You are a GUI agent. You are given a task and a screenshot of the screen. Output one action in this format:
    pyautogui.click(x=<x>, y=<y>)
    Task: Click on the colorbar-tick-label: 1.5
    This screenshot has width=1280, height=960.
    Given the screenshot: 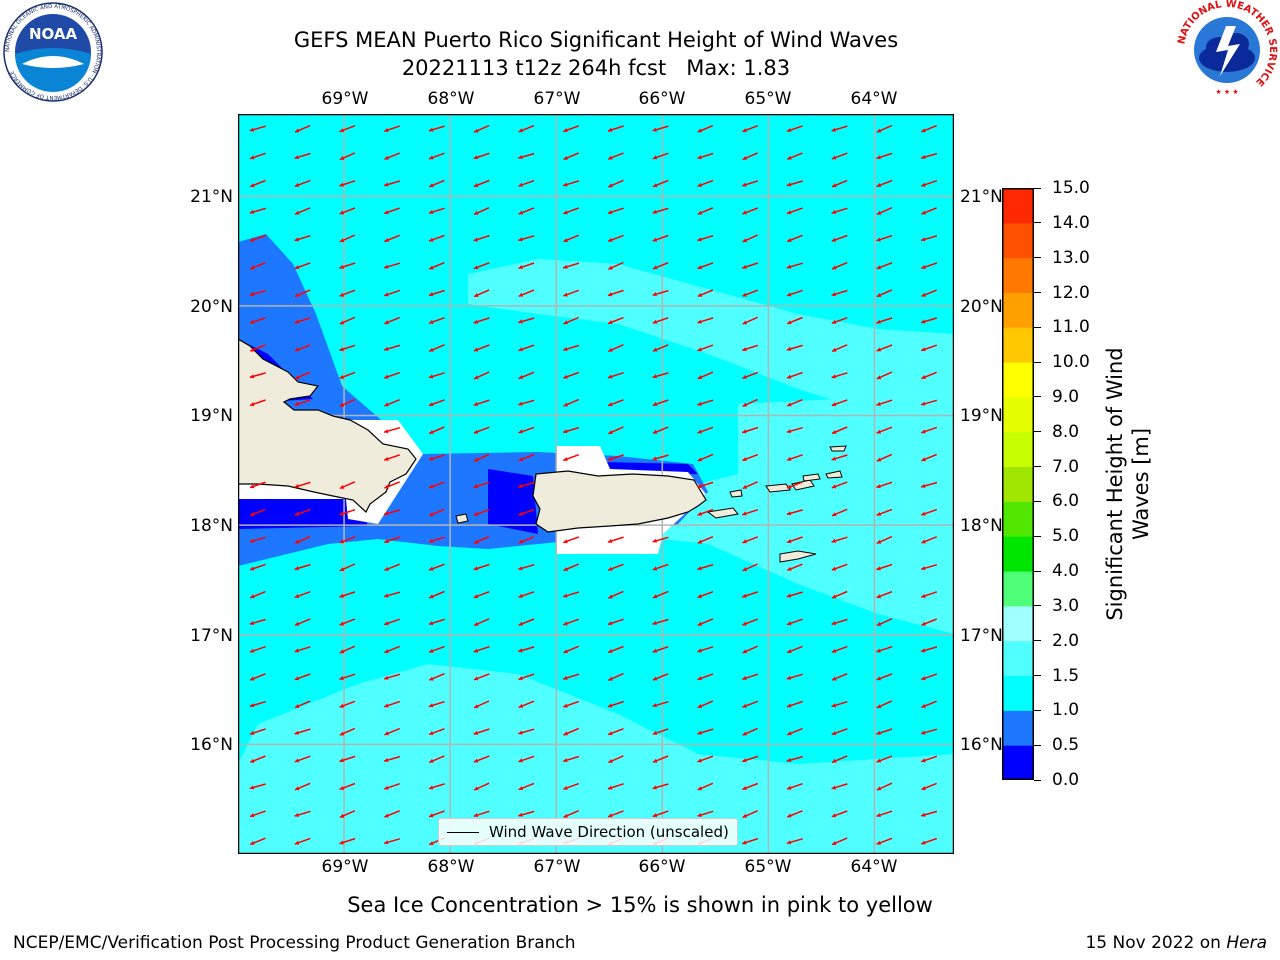 What is the action you would take?
    pyautogui.click(x=1066, y=675)
    